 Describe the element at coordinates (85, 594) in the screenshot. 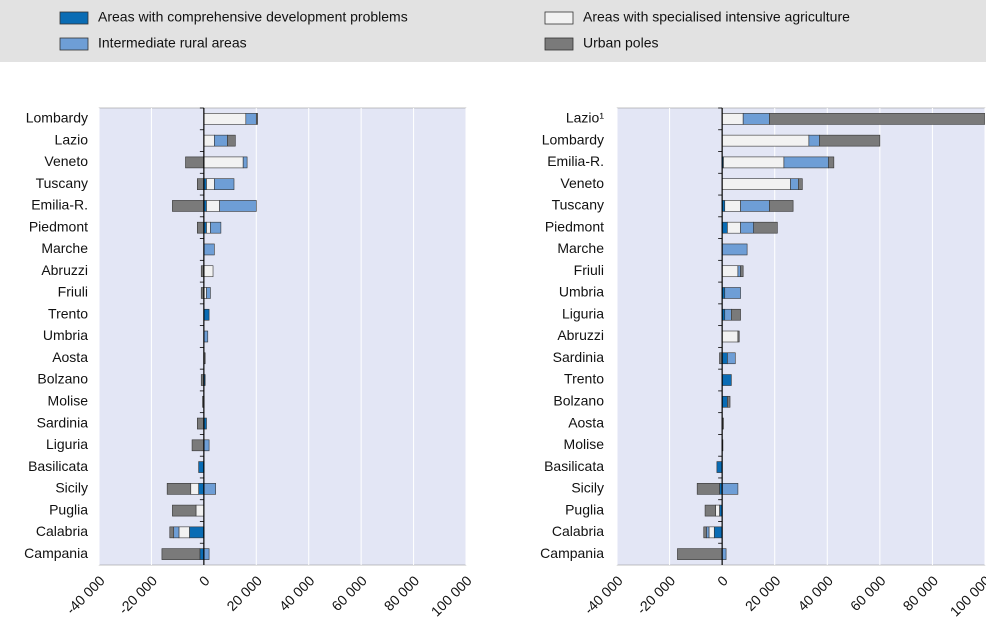

I see `x-tick-label: -40 000` at that location.